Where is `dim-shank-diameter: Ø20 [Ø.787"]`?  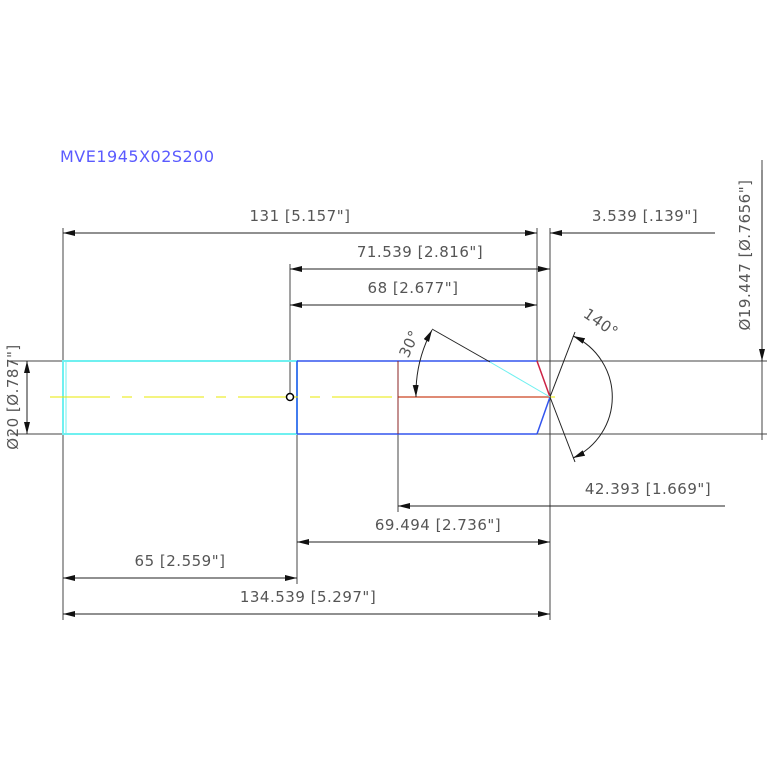
dim-shank-diameter: Ø20 [Ø.787"] is located at coordinates (13, 396).